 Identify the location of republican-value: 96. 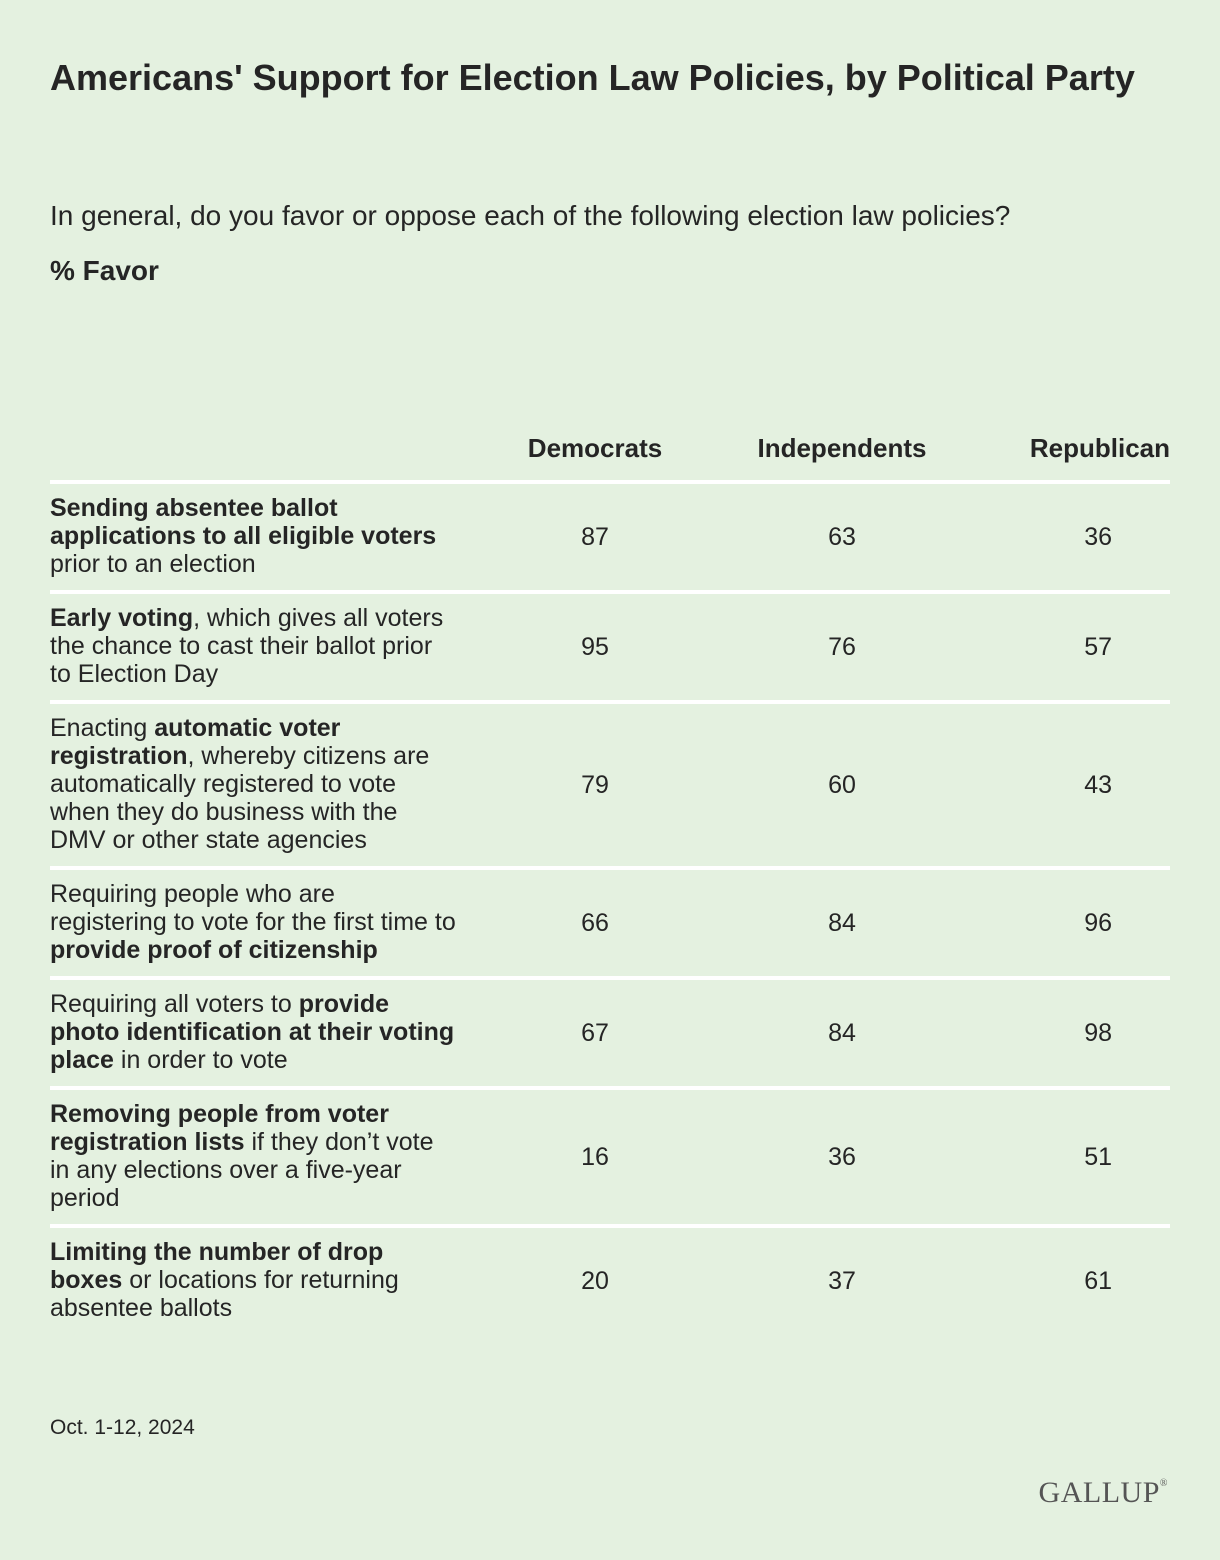
(1066, 922).